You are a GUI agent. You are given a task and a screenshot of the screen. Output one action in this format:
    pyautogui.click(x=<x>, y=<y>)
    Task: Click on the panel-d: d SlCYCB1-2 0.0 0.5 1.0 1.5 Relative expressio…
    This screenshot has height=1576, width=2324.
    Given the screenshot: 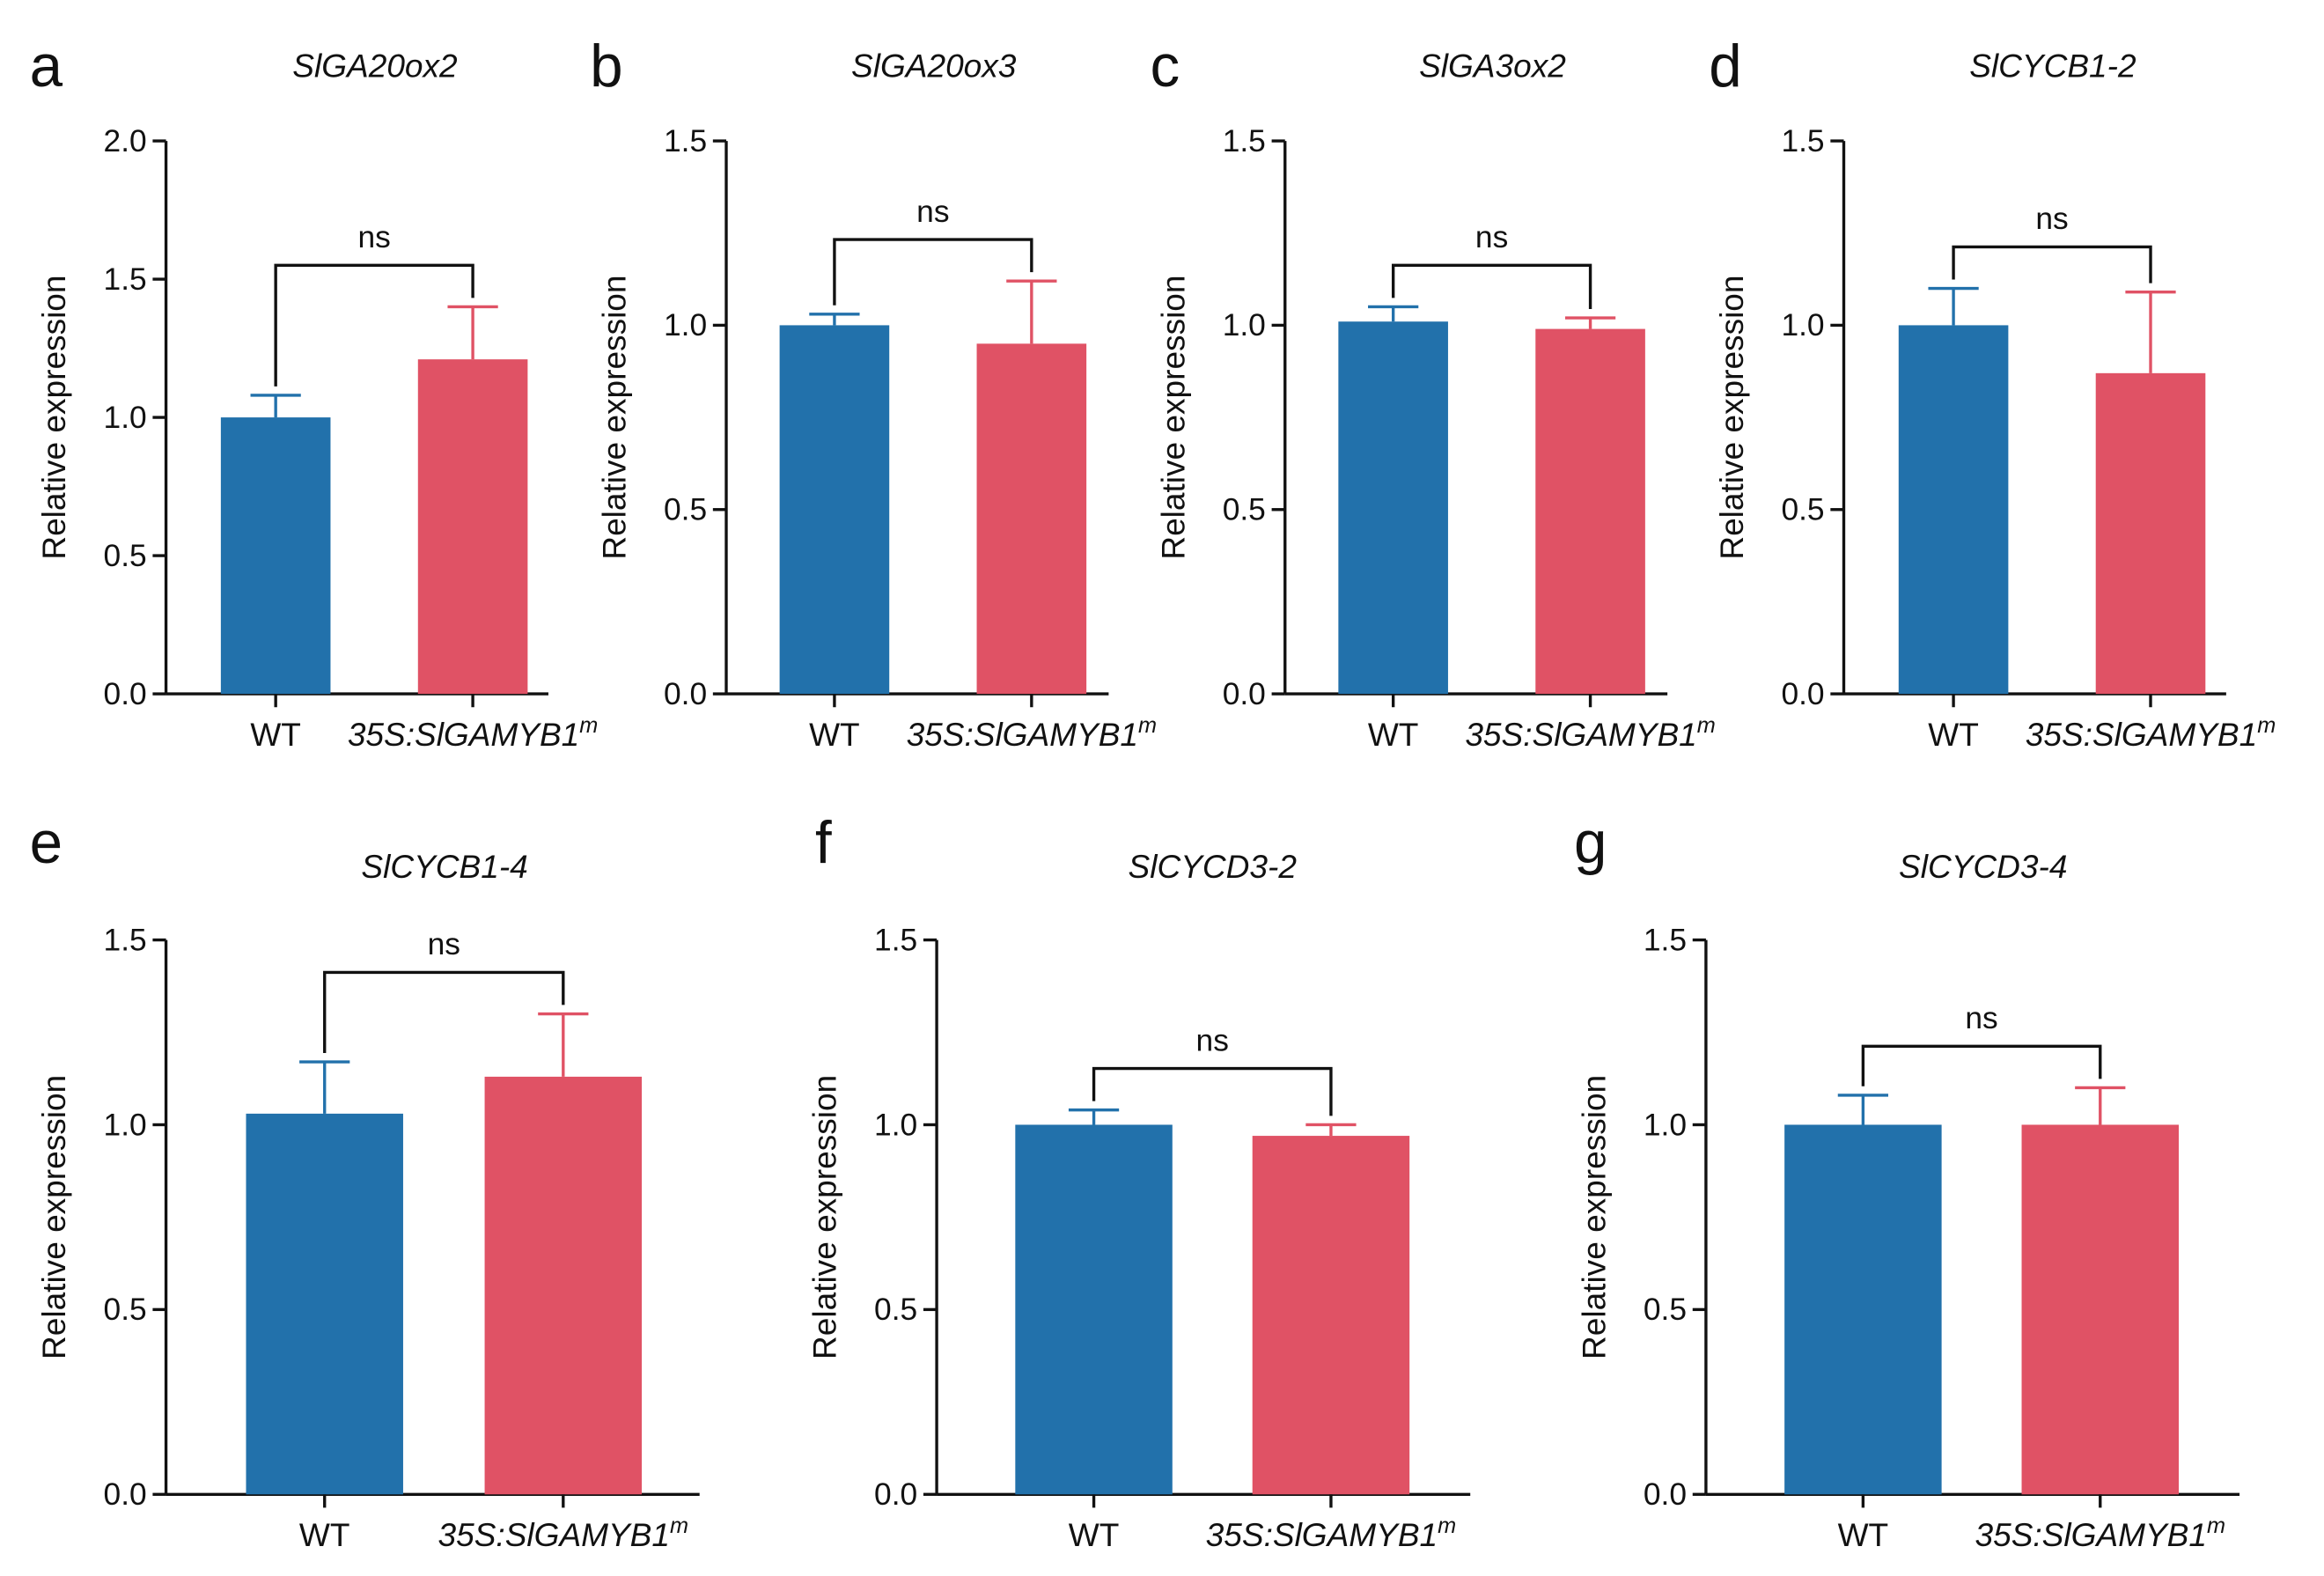 What is the action you would take?
    pyautogui.click(x=1992, y=393)
    